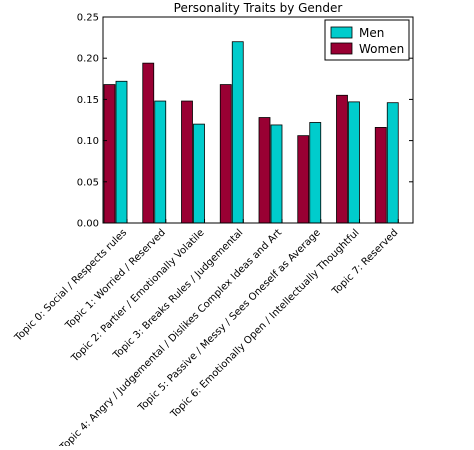 Image resolution: width=474 pixels, height=450 pixels. What do you see at coordinates (88, 59) in the screenshot?
I see `y-tick-label-4: 0.20` at bounding box center [88, 59].